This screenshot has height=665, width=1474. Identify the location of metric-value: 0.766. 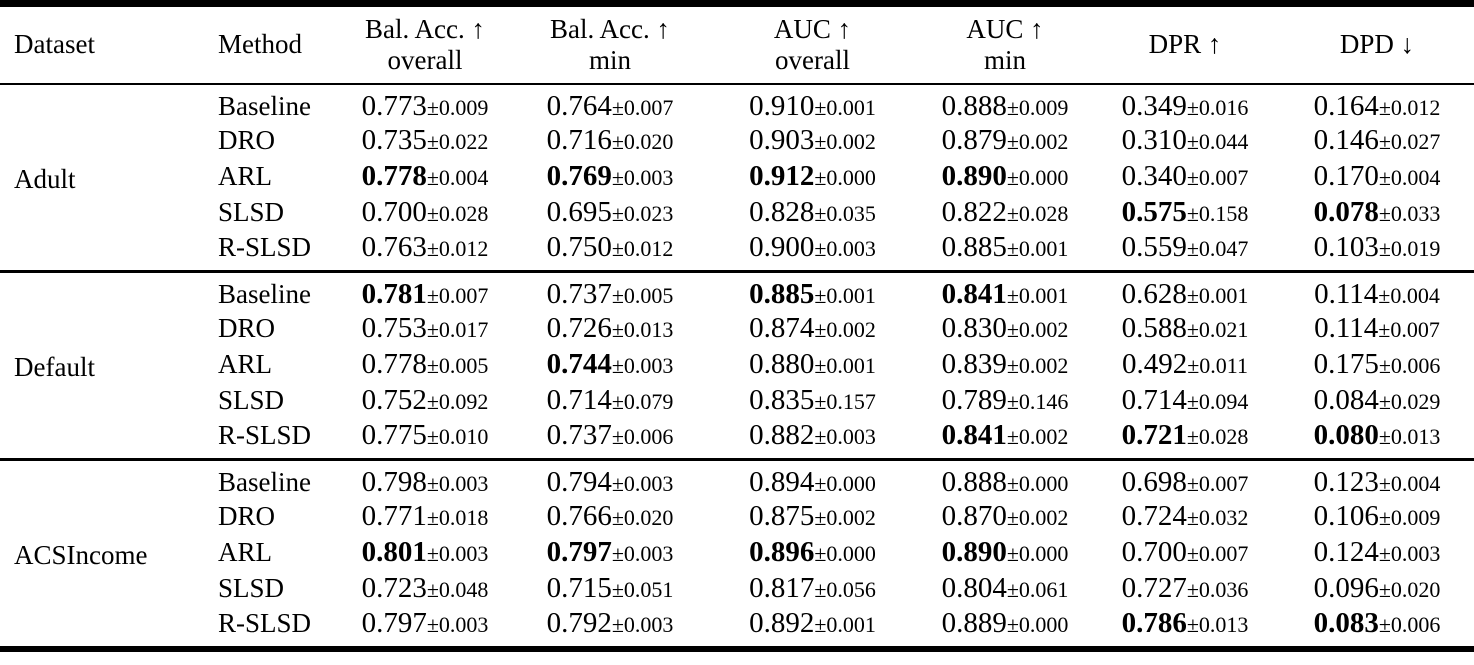
(579, 516).